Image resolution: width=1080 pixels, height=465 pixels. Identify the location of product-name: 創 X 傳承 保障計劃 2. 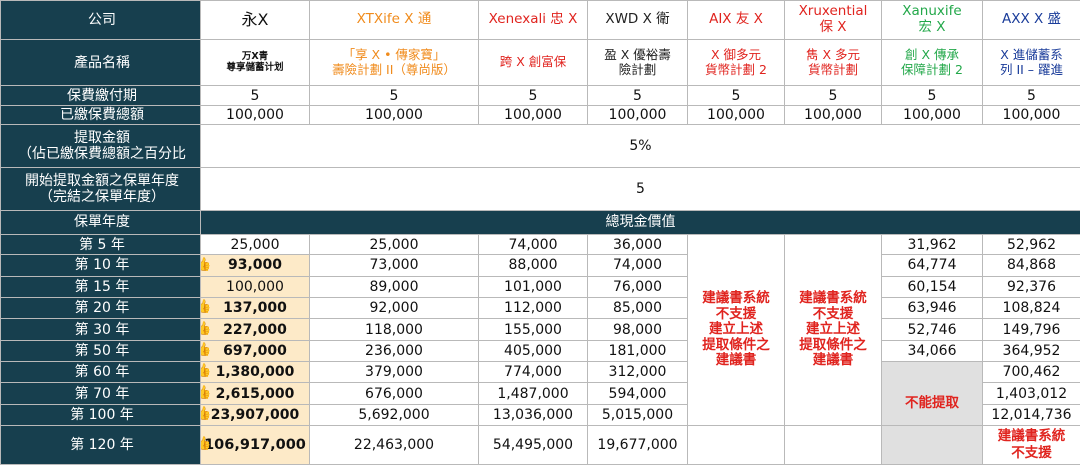
(932, 62).